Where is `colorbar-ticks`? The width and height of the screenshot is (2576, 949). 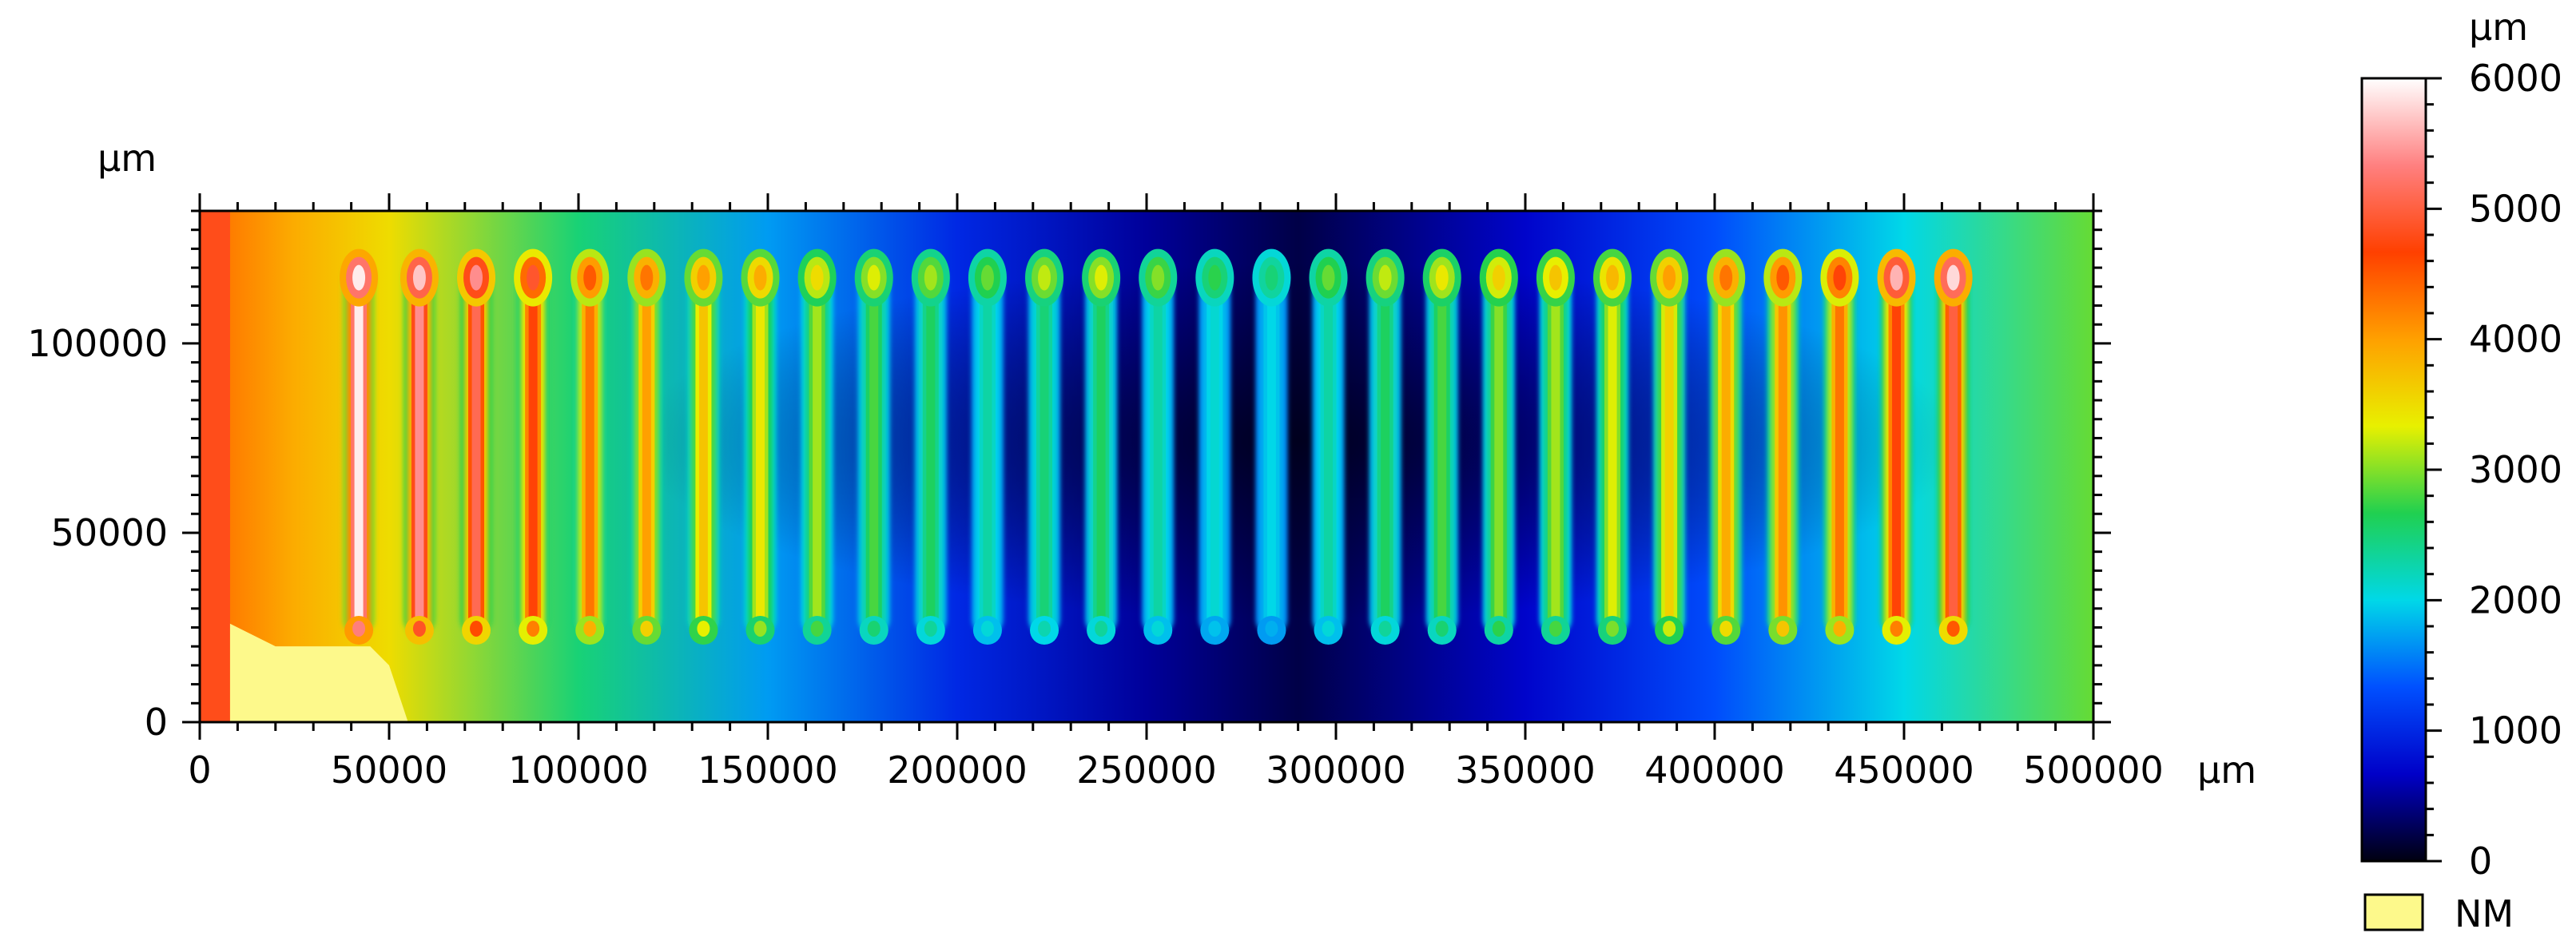 colorbar-ticks is located at coordinates (2434, 470).